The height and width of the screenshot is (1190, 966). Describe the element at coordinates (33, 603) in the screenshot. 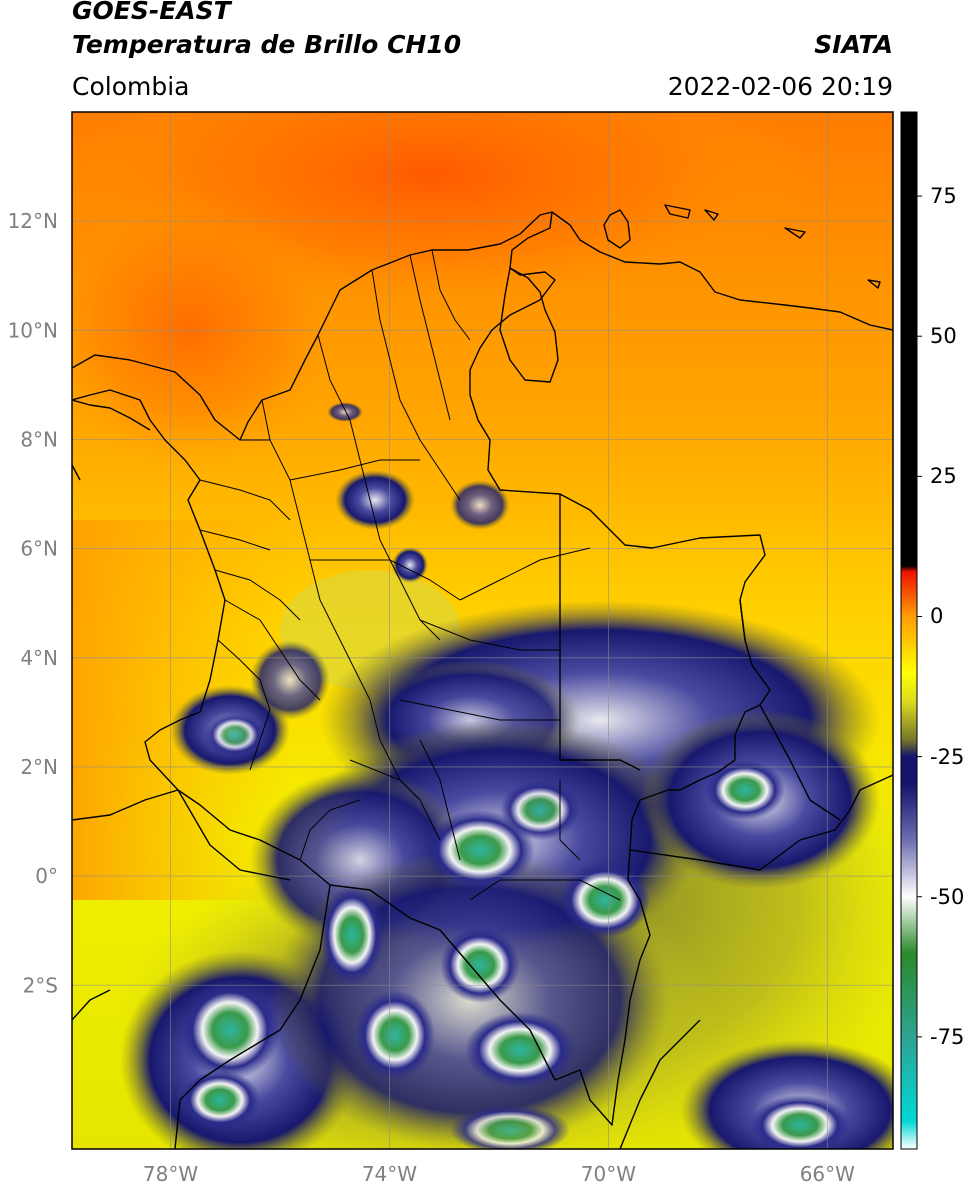

I see `latitude-labels: 12°N 10°N 8°N 6°N 4°N 2°N 0° 2°S` at that location.